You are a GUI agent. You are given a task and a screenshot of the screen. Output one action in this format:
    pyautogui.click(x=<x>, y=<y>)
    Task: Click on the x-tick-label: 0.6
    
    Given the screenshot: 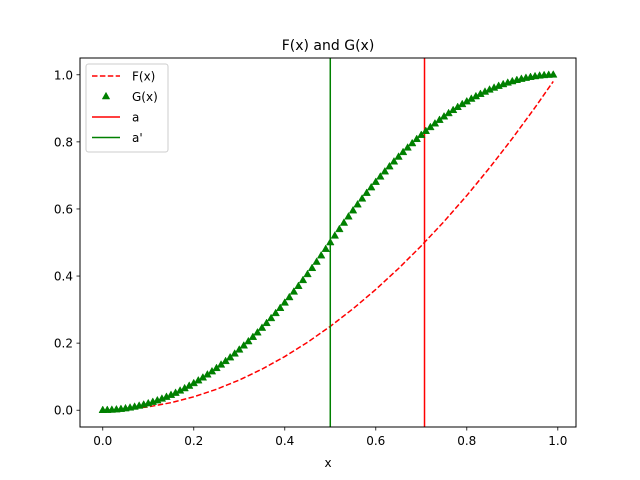 What is the action you would take?
    pyautogui.click(x=375, y=441)
    